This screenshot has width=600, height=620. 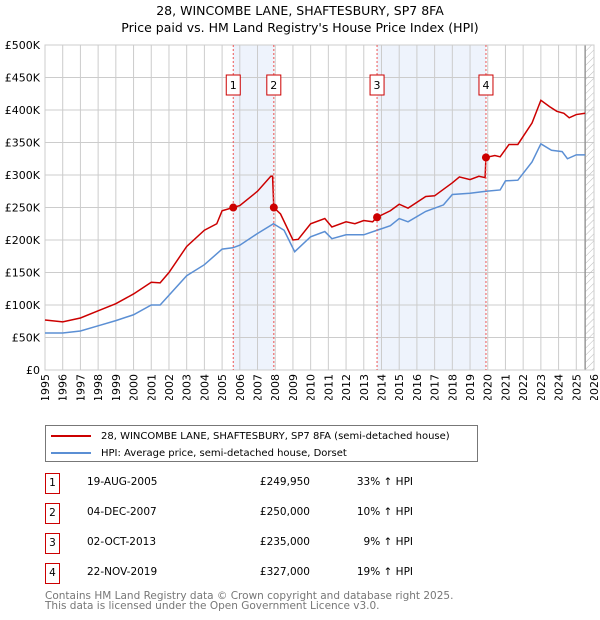 What do you see at coordinates (151, 387) in the screenshot?
I see `x-tick-label: 2001` at bounding box center [151, 387].